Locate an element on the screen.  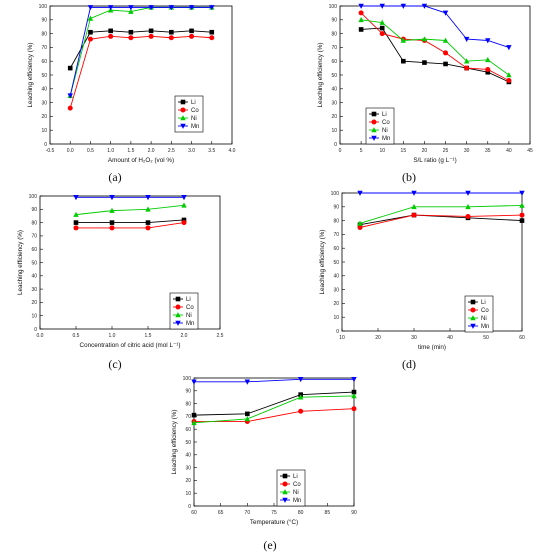
y-tick-label: 100 is located at coordinates (43, 7).